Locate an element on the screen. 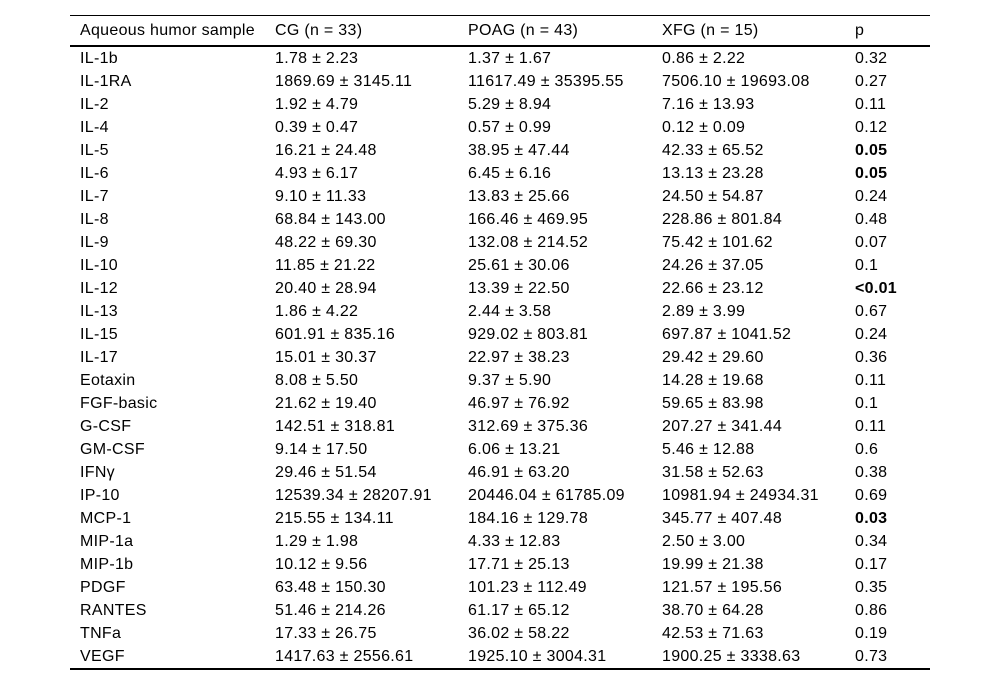 The image size is (1000, 691). p-value: 0.38 is located at coordinates (871, 472).